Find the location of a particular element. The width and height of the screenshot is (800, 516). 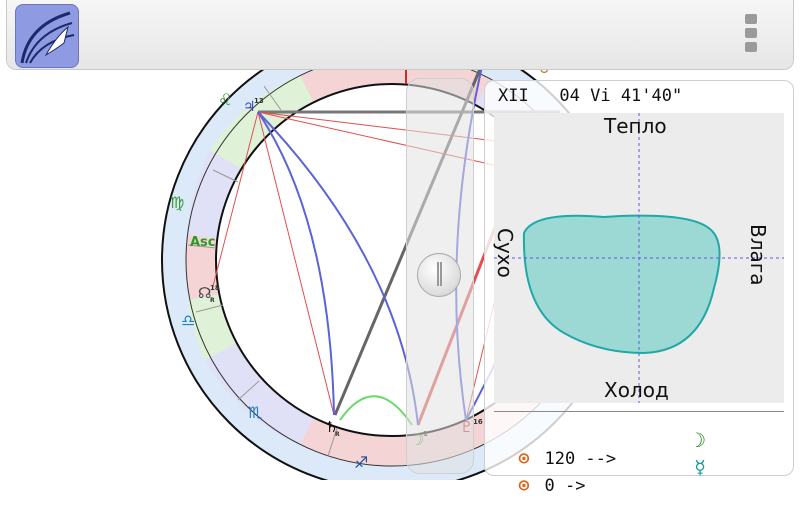

wet-label: Влага is located at coordinates (758, 255).